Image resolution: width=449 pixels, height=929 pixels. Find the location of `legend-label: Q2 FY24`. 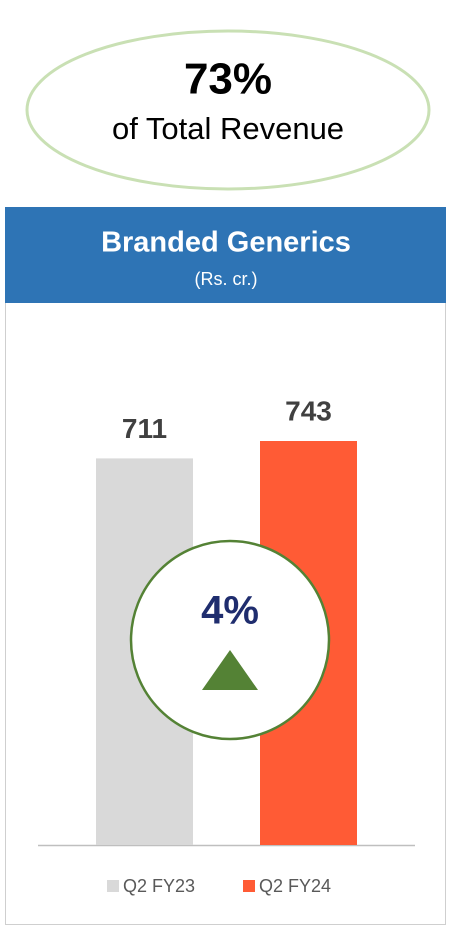

legend-label: Q2 FY24 is located at coordinates (295, 886).